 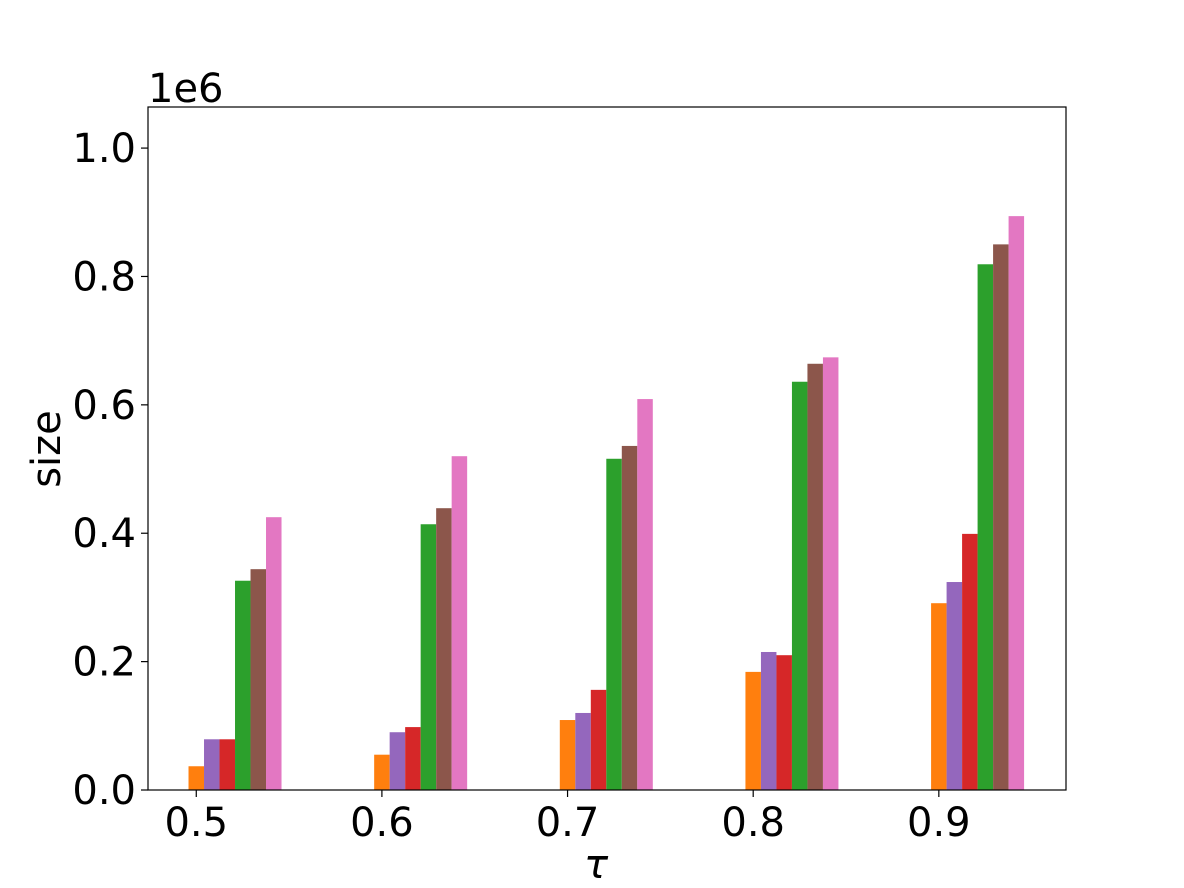 What do you see at coordinates (104, 791) in the screenshot?
I see `y-tick-label: 0.0` at bounding box center [104, 791].